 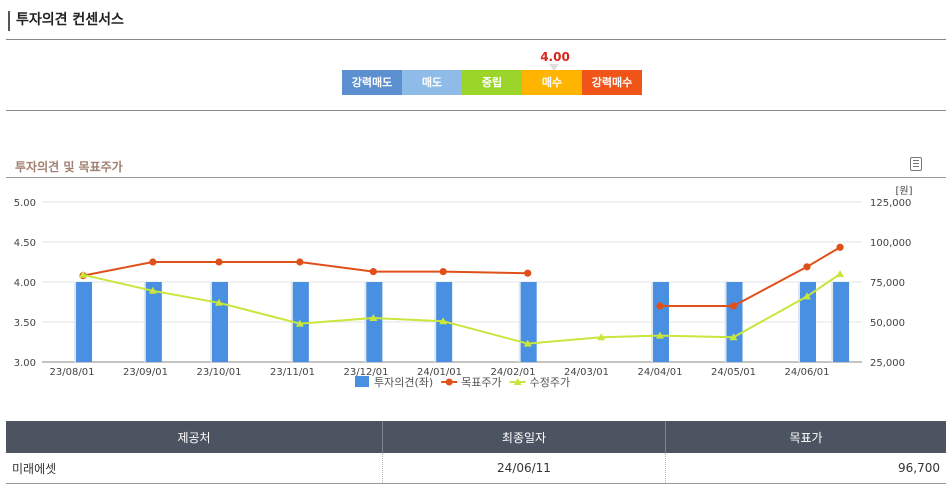 What do you see at coordinates (916, 164) in the screenshot?
I see `document-icon` at bounding box center [916, 164].